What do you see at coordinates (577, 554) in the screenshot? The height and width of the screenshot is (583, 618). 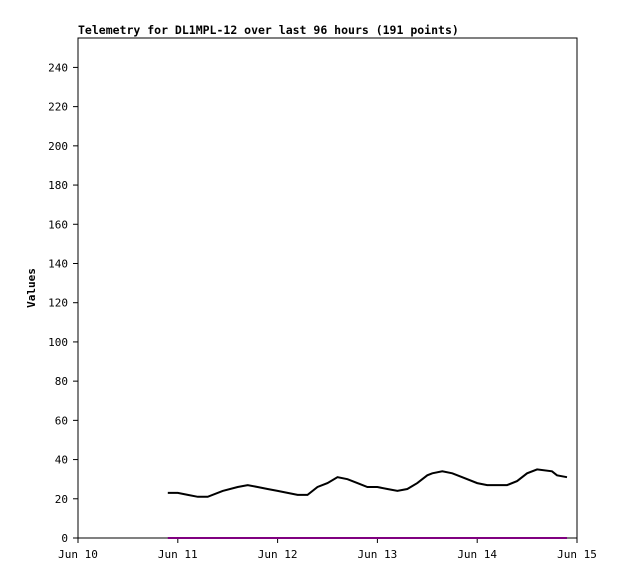 I see `x-tick-label: Jun 15` at bounding box center [577, 554].